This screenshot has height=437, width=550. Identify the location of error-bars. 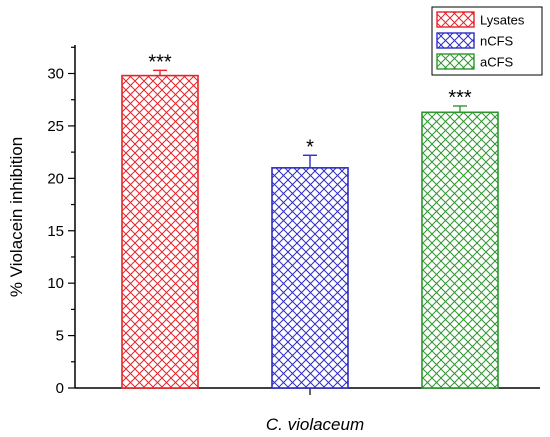
(310, 118).